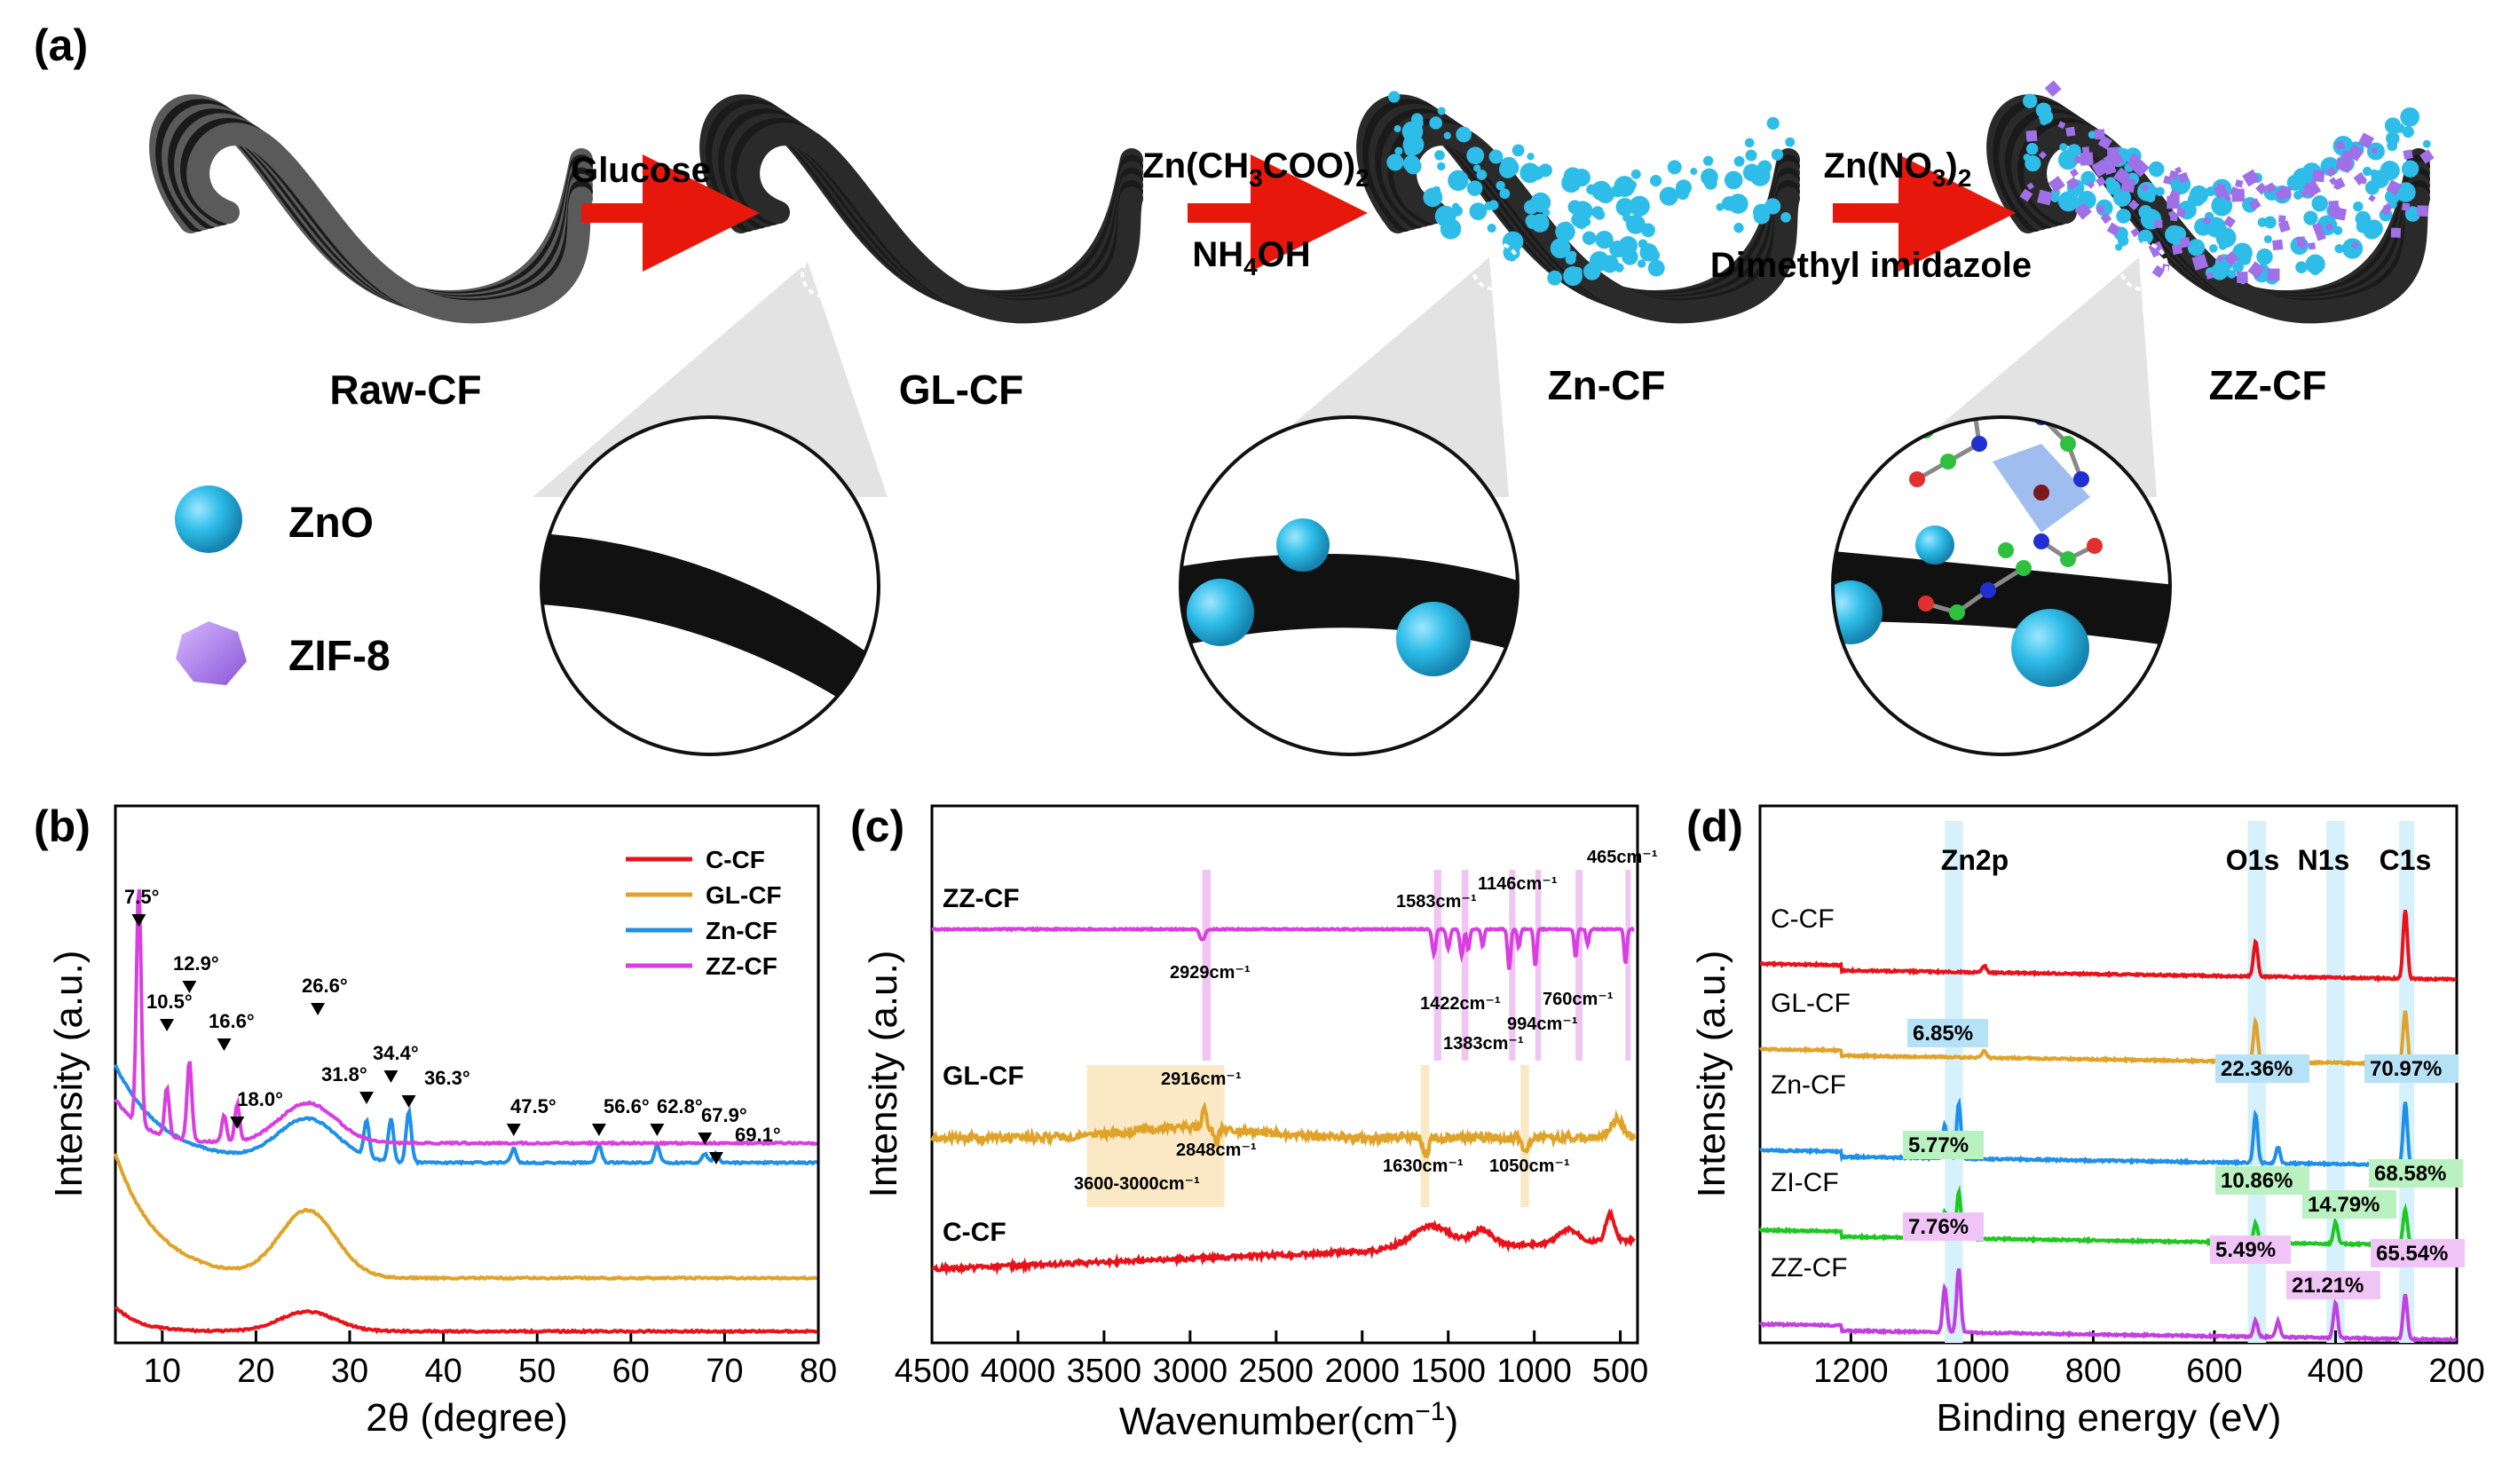 Image resolution: width=2510 pixels, height=1484 pixels. What do you see at coordinates (465, 1018) in the screenshot?
I see `xrd-line-zz-cf` at bounding box center [465, 1018].